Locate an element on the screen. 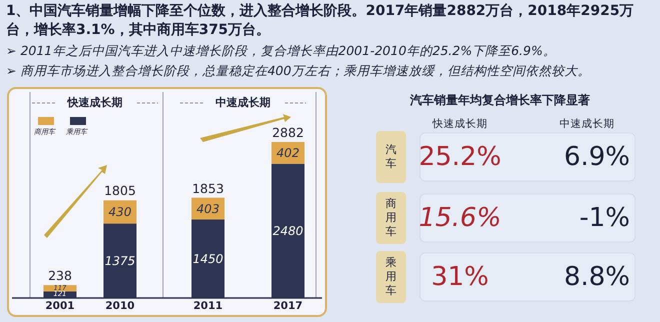  data-label: 403 is located at coordinates (208, 208).